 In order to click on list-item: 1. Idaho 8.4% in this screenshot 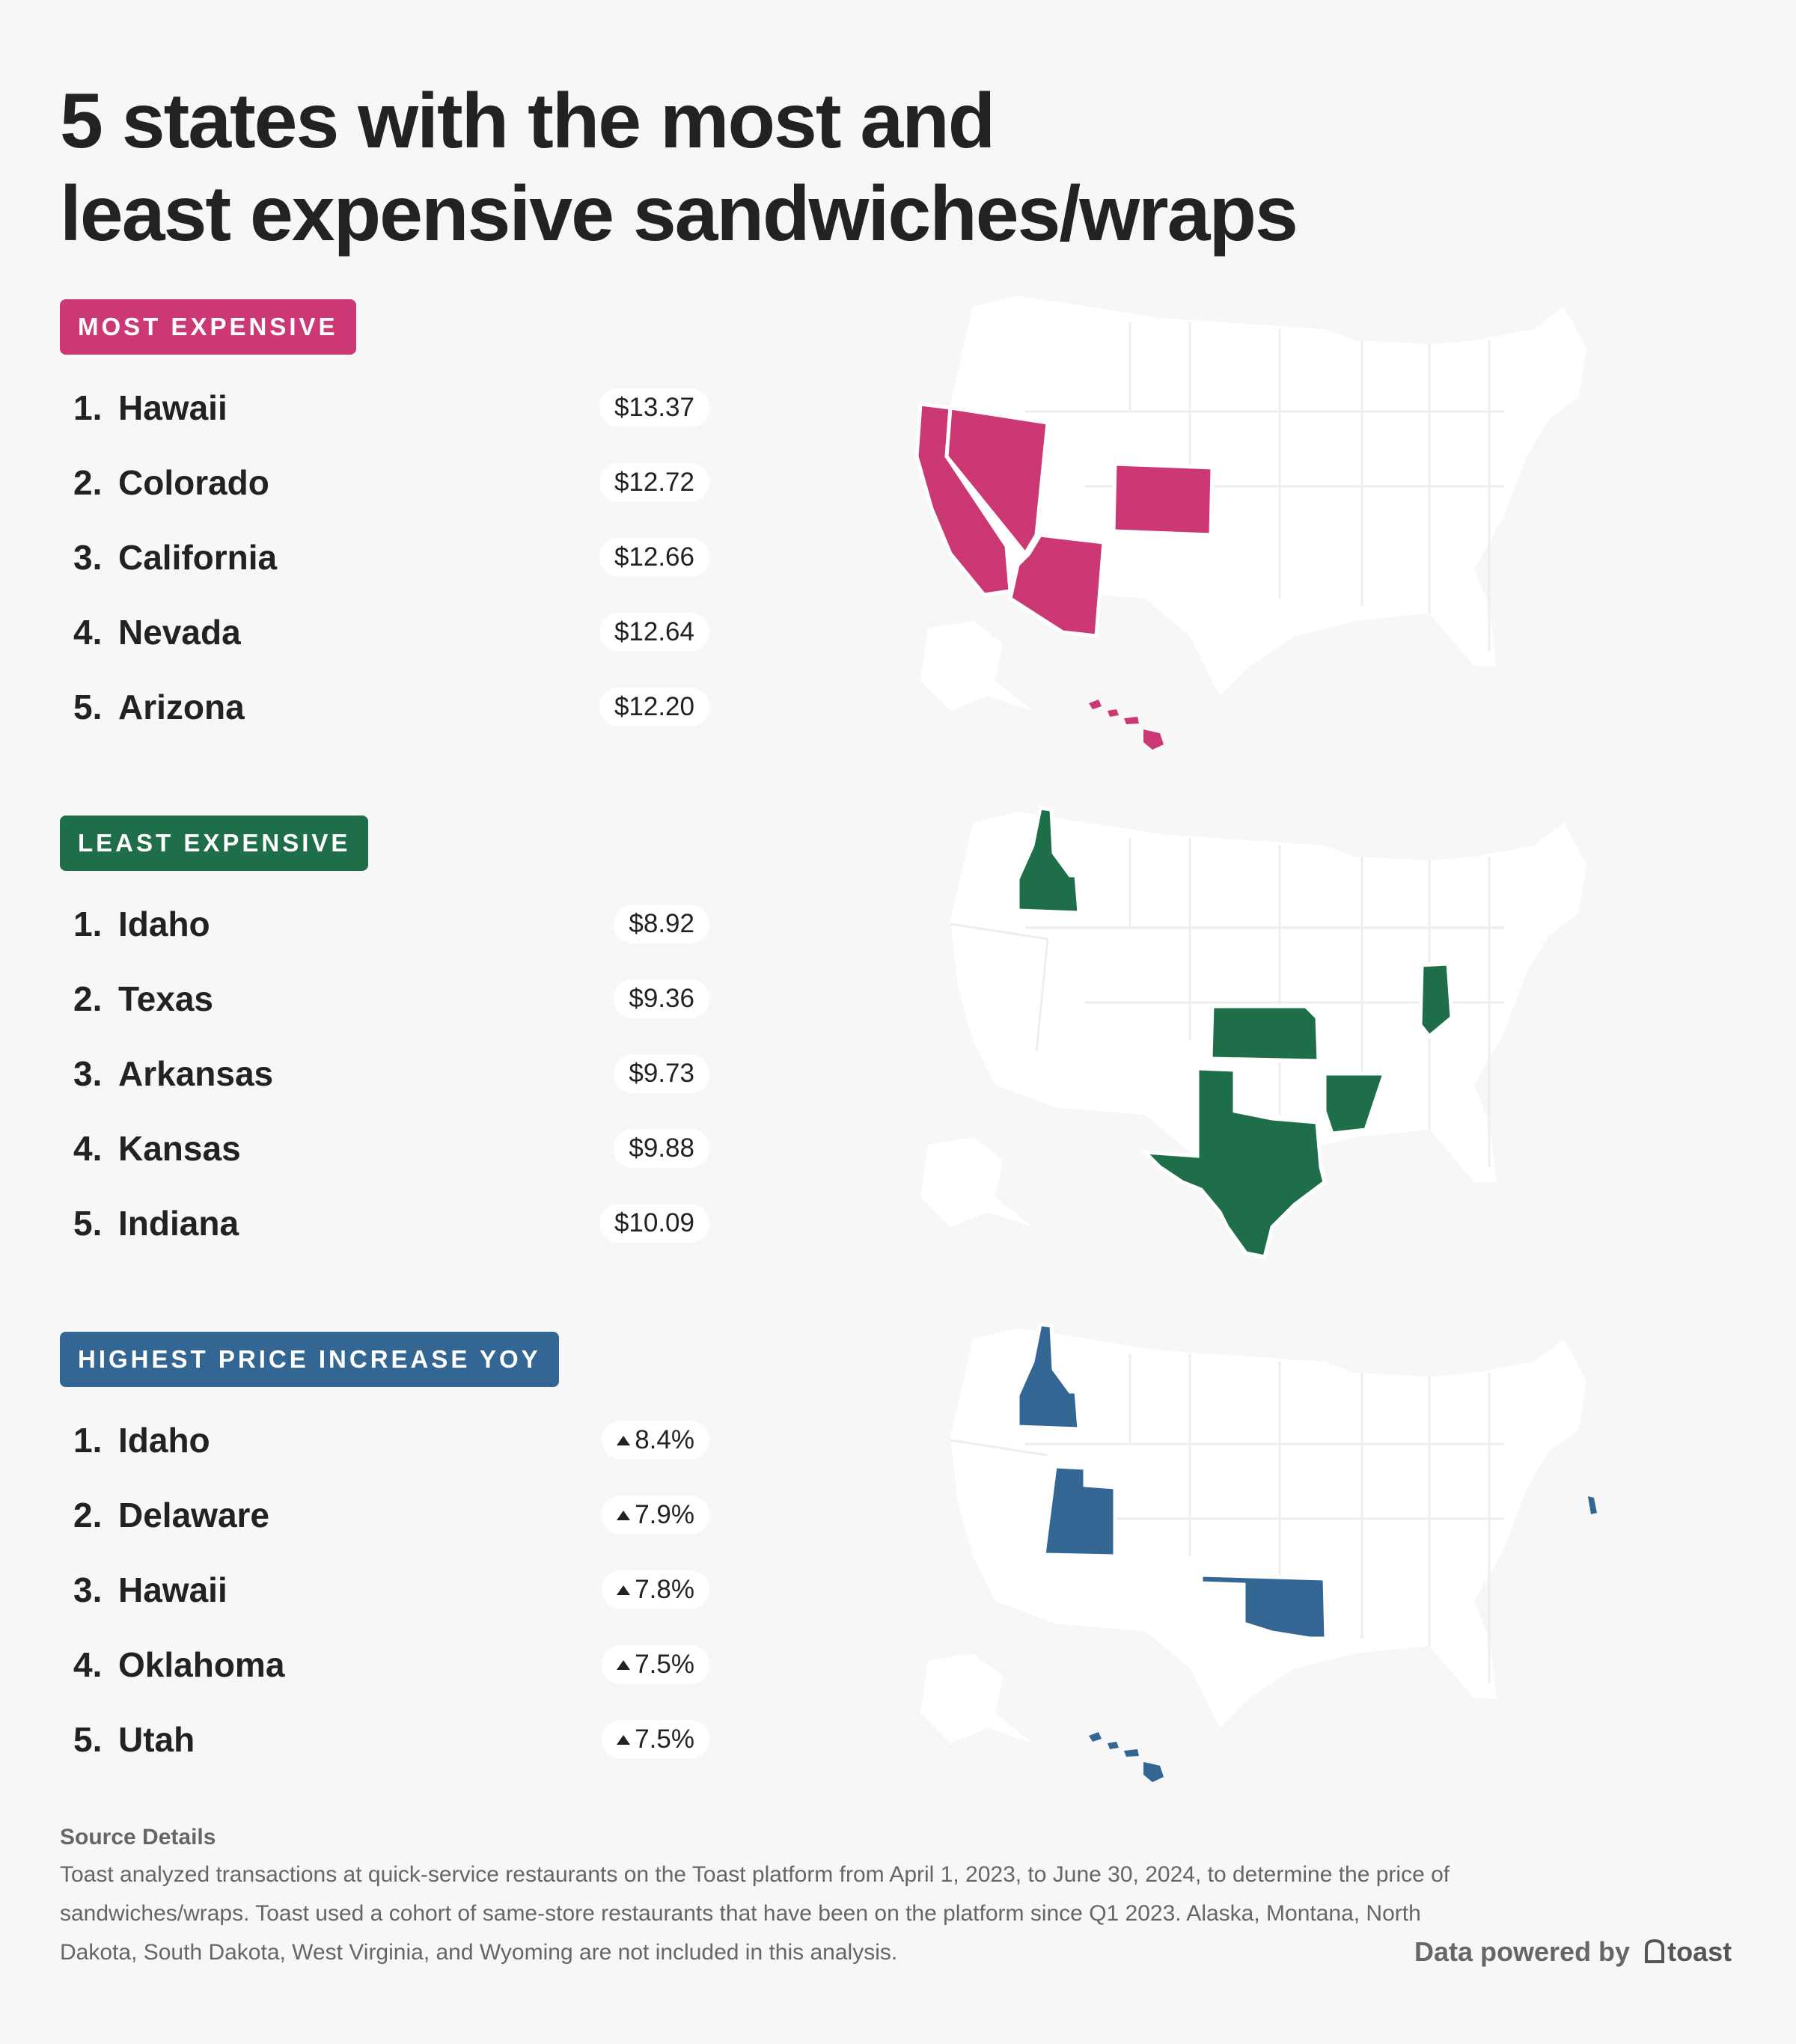, I will do `click(391, 1440)`.